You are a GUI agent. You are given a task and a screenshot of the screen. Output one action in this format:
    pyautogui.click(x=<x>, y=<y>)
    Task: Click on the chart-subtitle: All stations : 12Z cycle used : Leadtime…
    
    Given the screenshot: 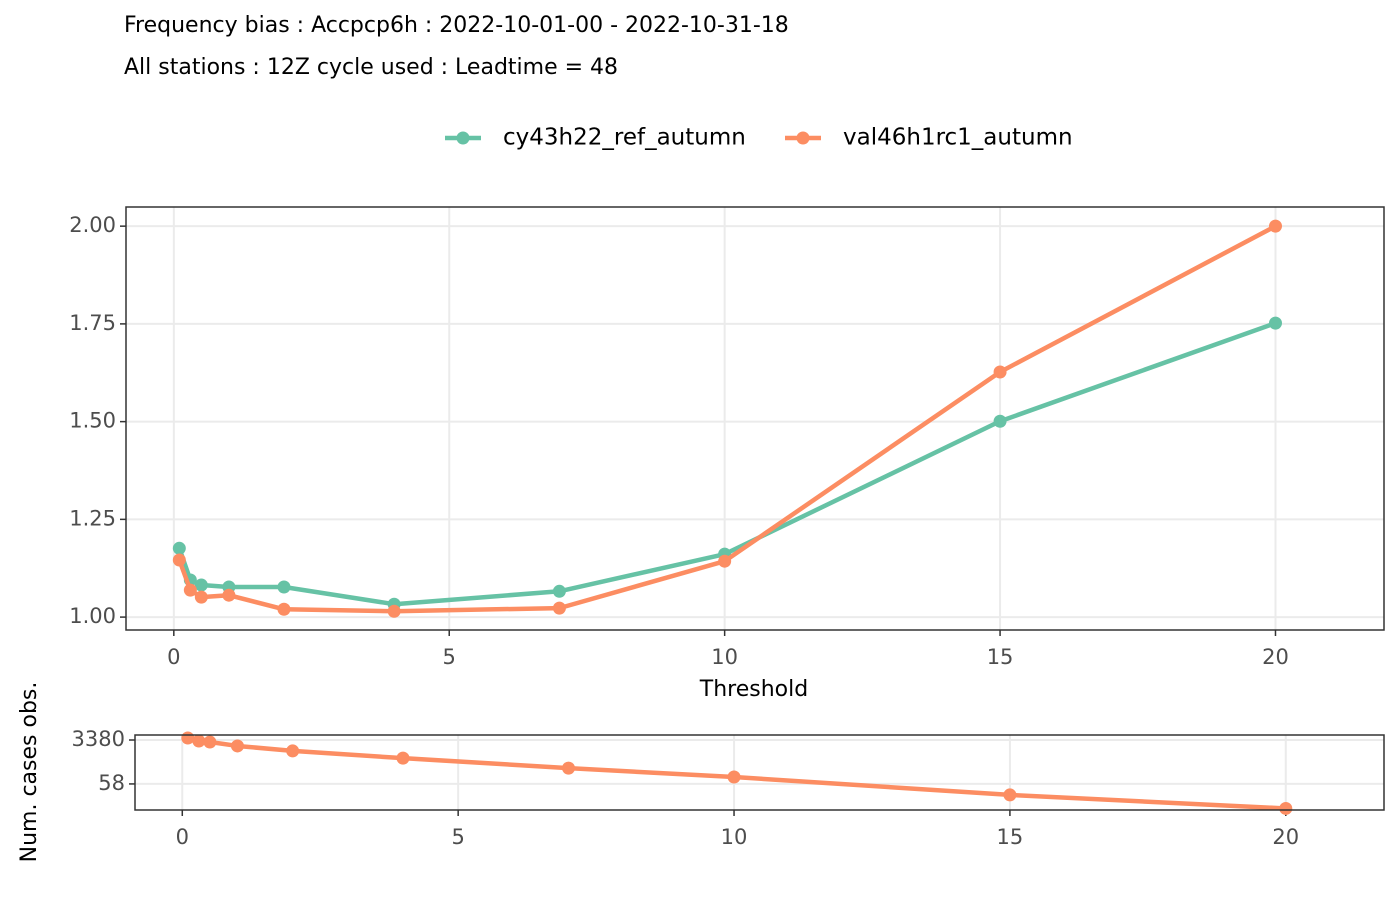 What is the action you would take?
    pyautogui.click(x=371, y=67)
    